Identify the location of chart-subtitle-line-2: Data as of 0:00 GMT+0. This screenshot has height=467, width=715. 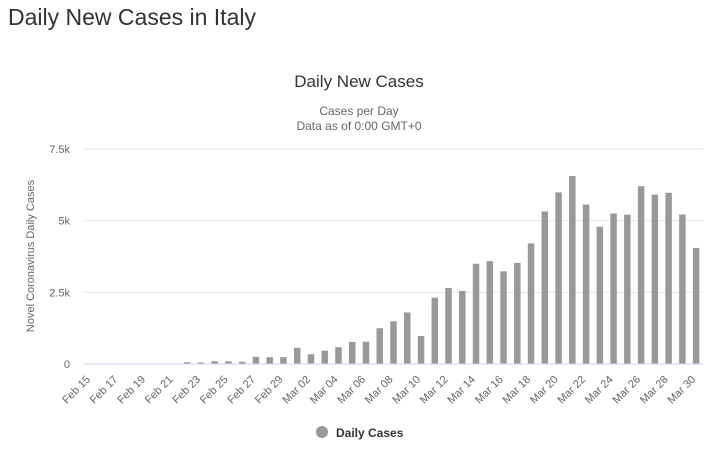
(358, 126).